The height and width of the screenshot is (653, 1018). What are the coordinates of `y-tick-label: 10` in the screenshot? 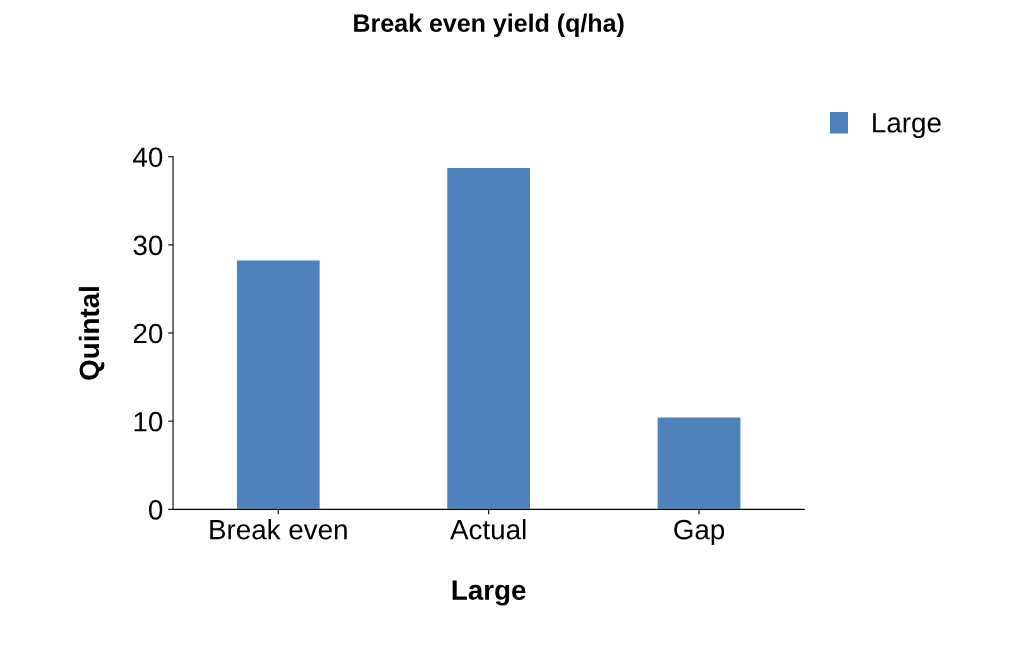 It's located at (148, 421).